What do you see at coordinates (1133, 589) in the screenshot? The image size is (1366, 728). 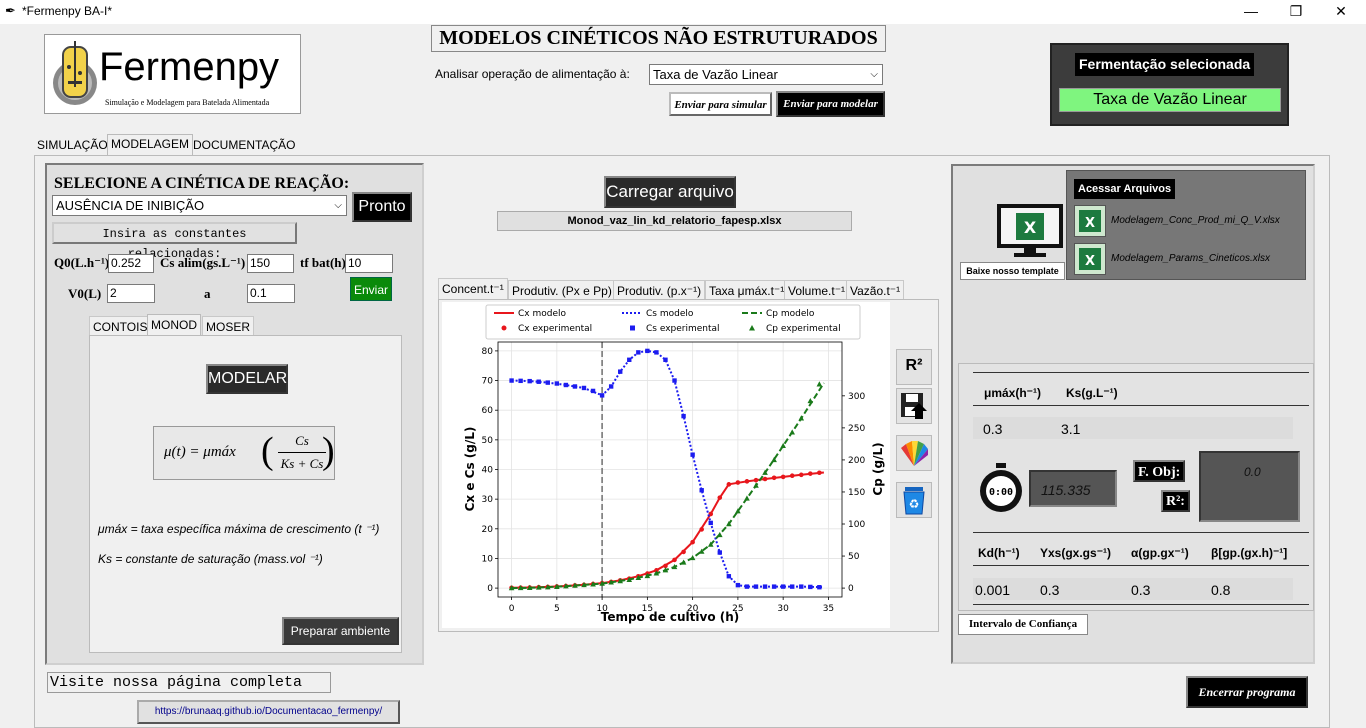 I see `stoichiometric-values-row` at bounding box center [1133, 589].